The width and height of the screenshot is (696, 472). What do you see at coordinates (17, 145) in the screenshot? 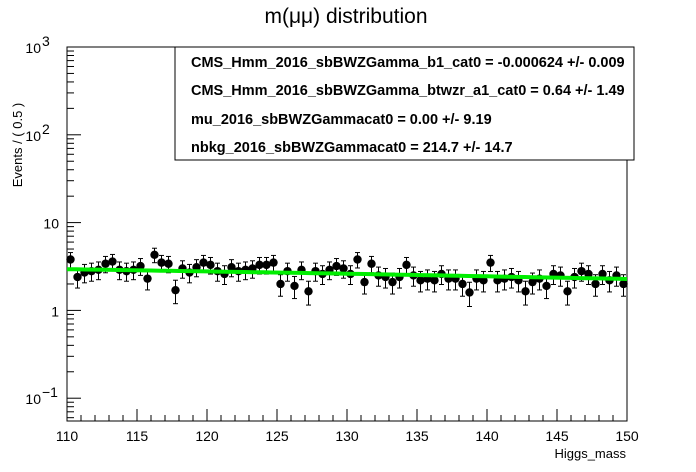
I see `y-axis-label: Events / ( 0.5 )` at bounding box center [17, 145].